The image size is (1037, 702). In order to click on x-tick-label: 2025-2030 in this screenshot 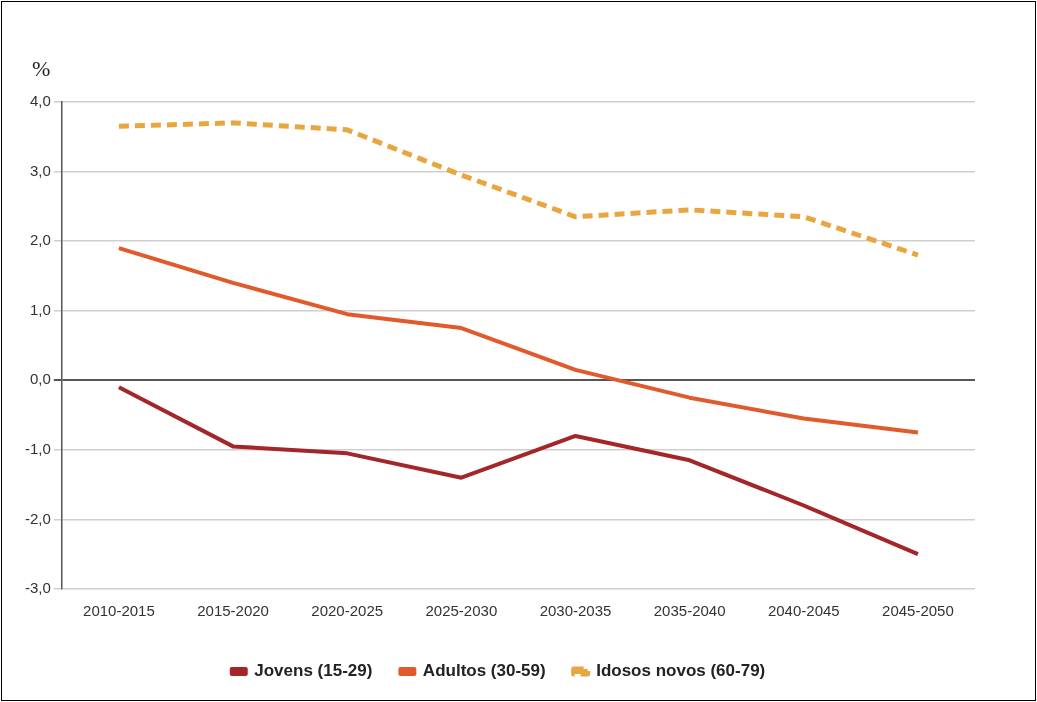, I will do `click(461, 611)`.